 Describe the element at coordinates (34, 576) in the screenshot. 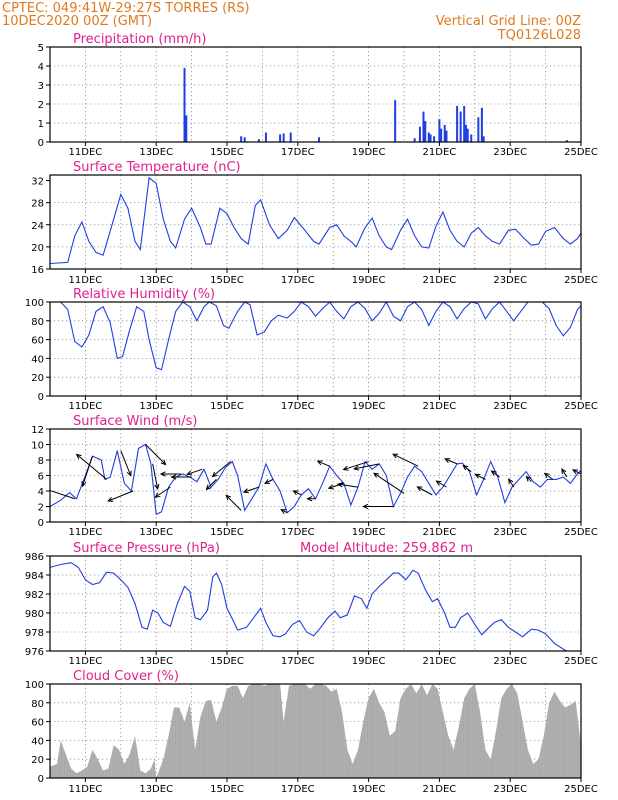

I see `y-tick-label: 984` at that location.